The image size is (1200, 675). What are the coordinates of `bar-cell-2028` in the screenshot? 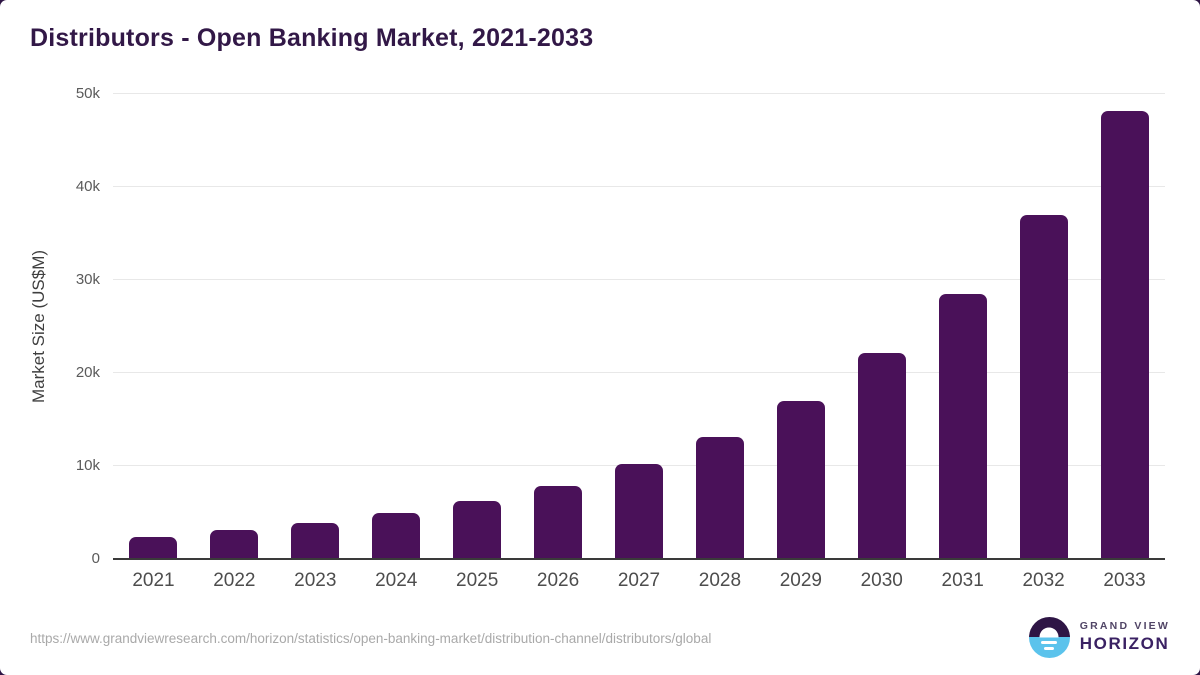 It's located at (719, 326).